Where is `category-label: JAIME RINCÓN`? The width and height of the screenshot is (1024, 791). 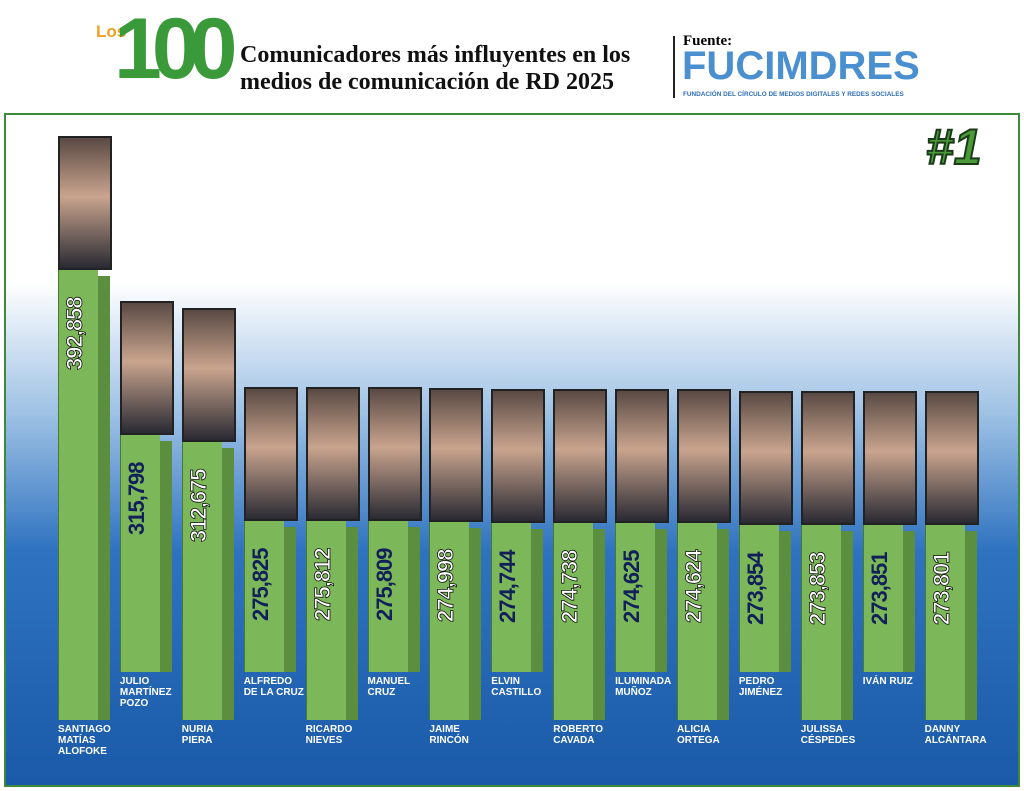
category-label: JAIME RINCÓN is located at coordinates (449, 735).